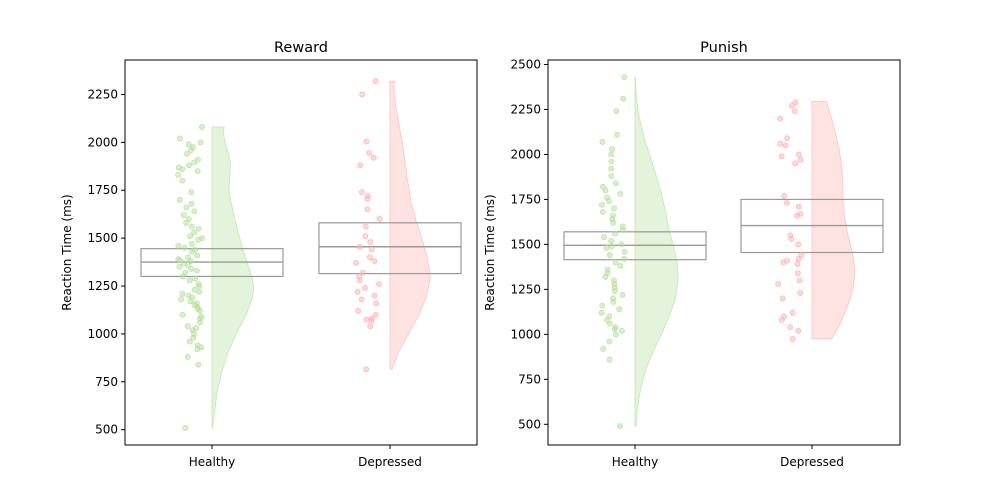 The width and height of the screenshot is (1000, 500). Describe the element at coordinates (529, 379) in the screenshot. I see `y-tick-label: 750` at that location.